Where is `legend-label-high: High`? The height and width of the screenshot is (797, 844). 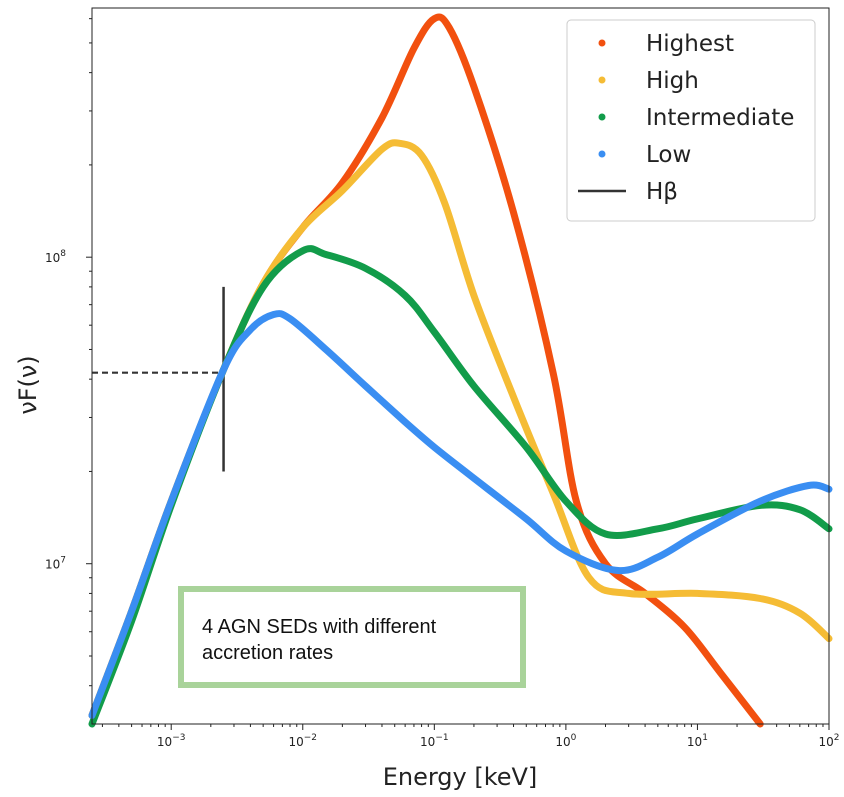
legend-label-high: High is located at coordinates (672, 81).